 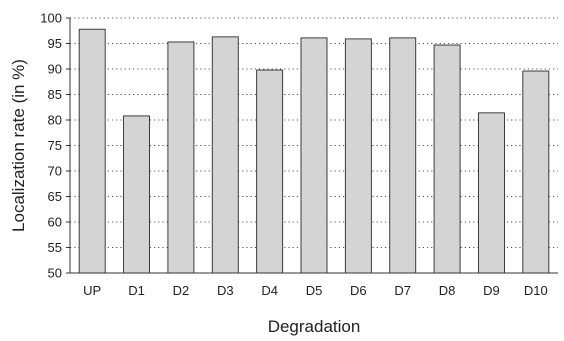 What do you see at coordinates (55, 171) in the screenshot?
I see `y-tick-label: 70` at bounding box center [55, 171].